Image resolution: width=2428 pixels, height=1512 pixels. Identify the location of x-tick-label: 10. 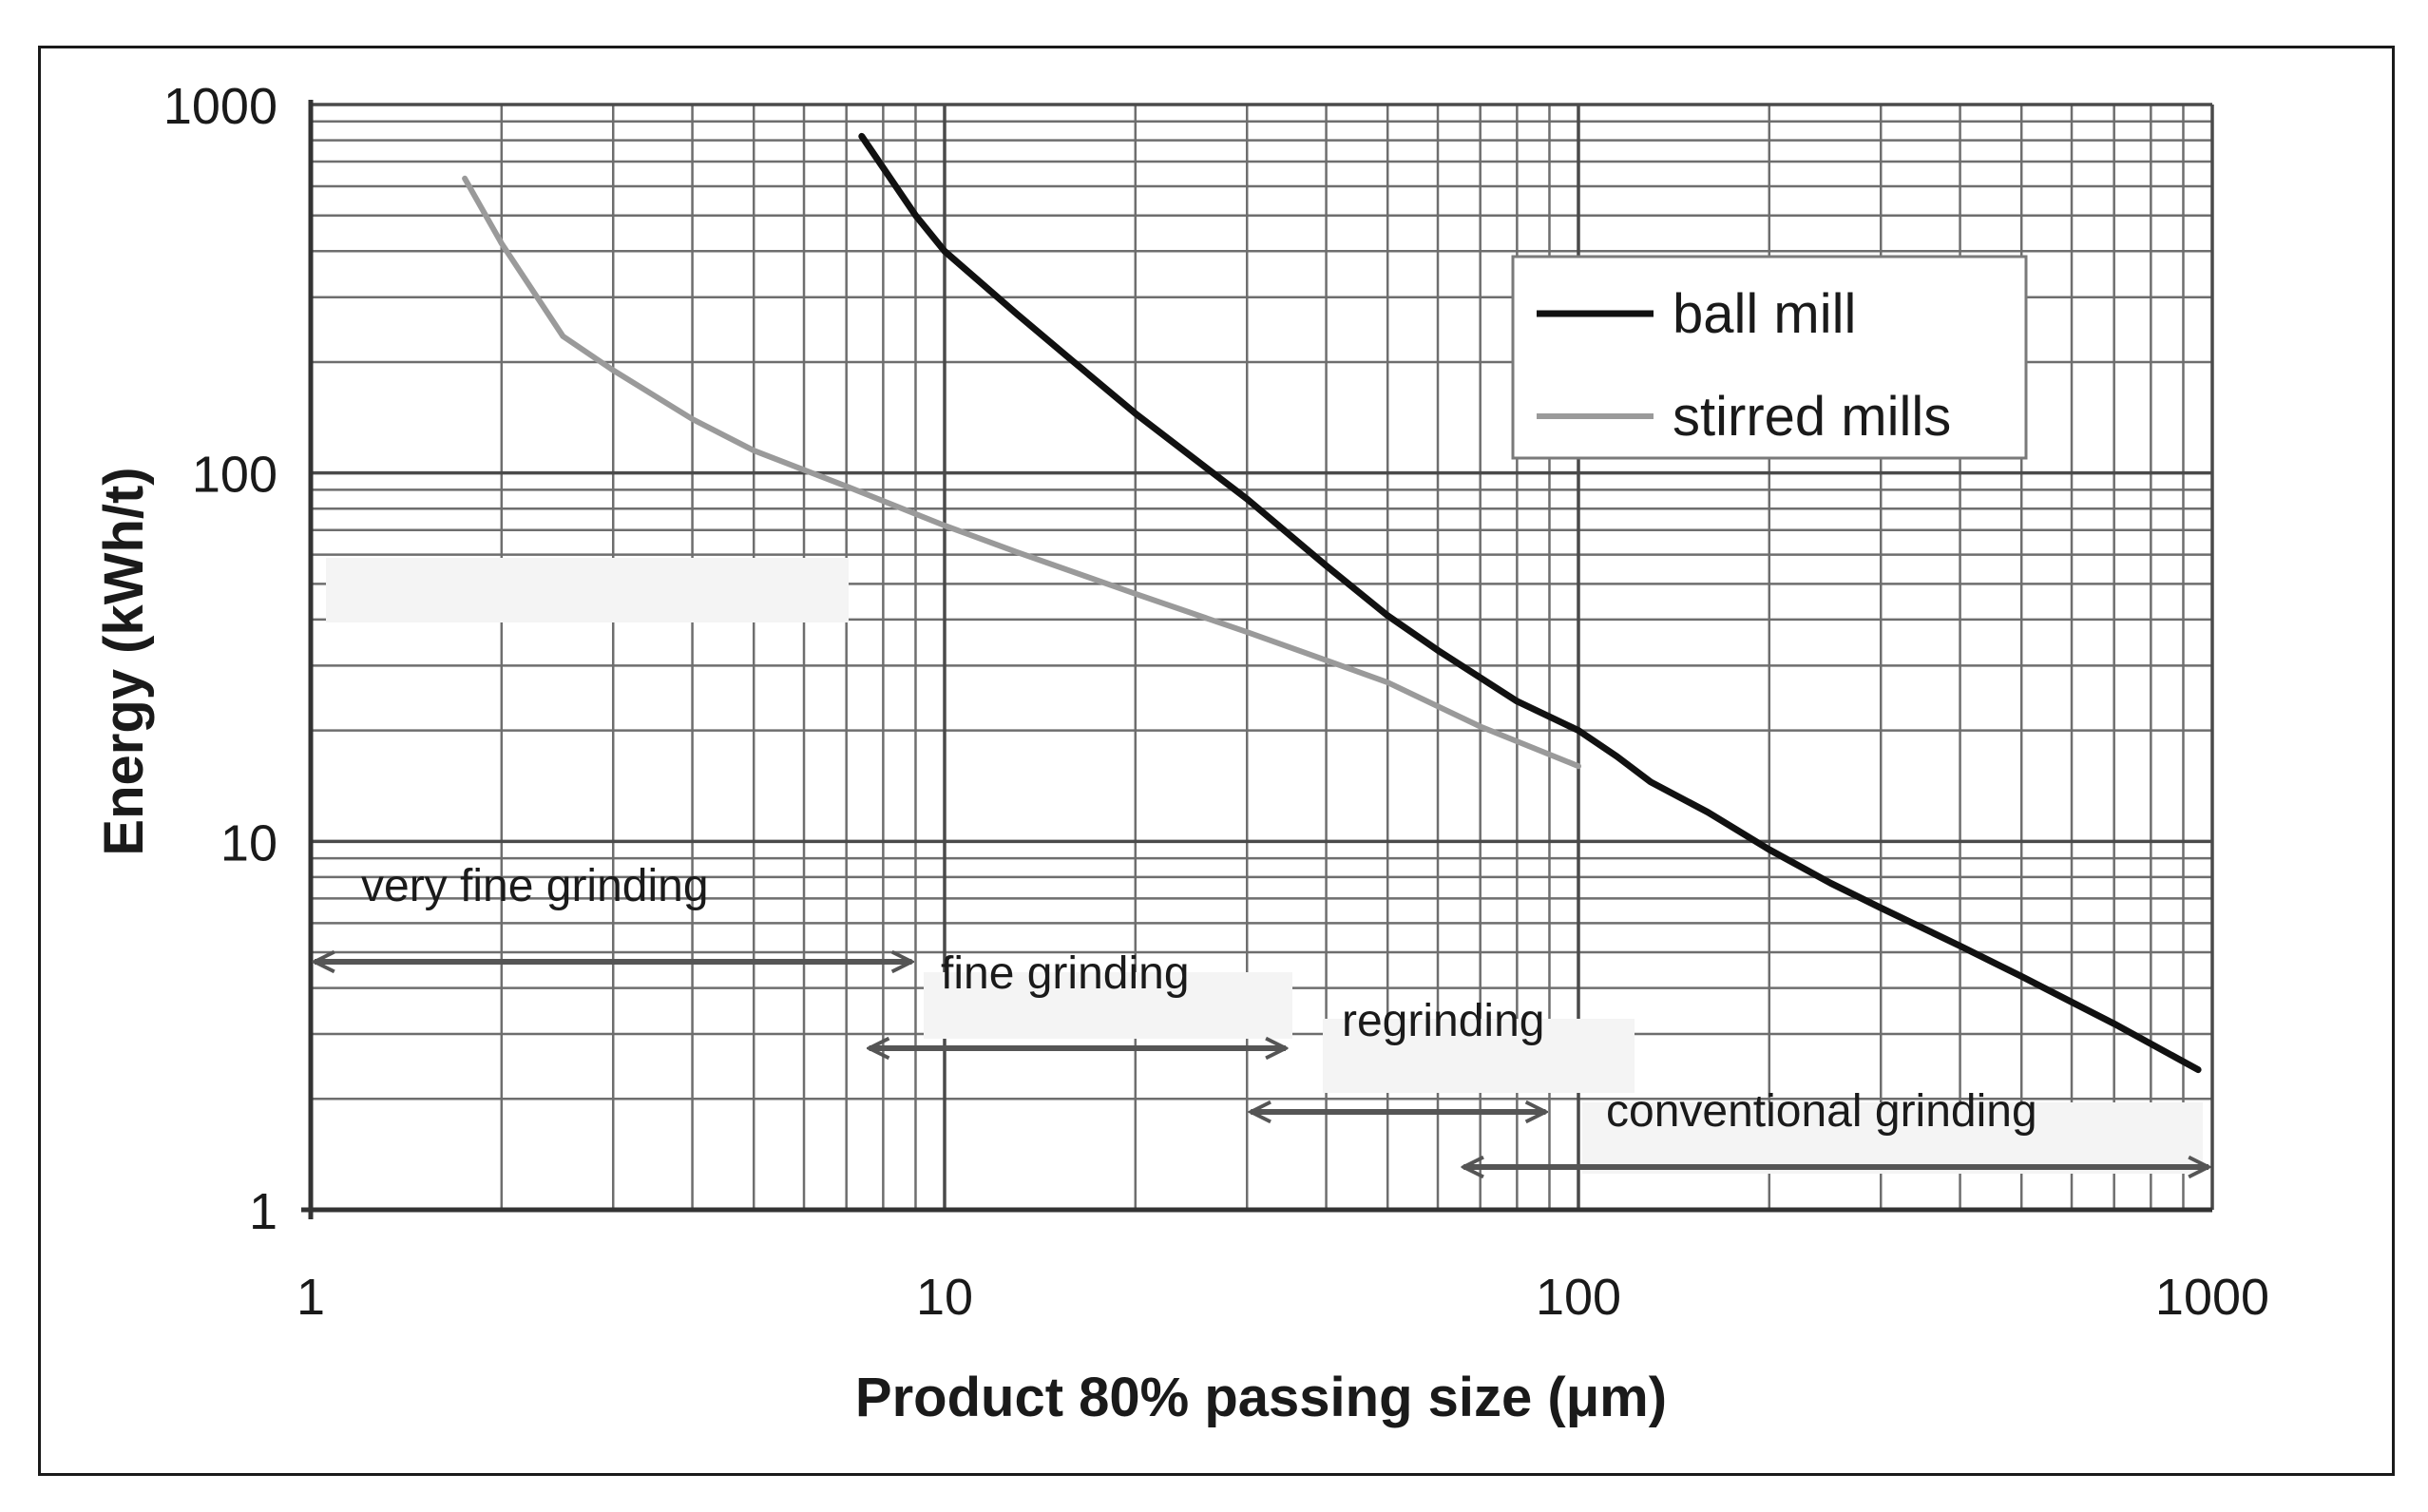
(945, 1297).